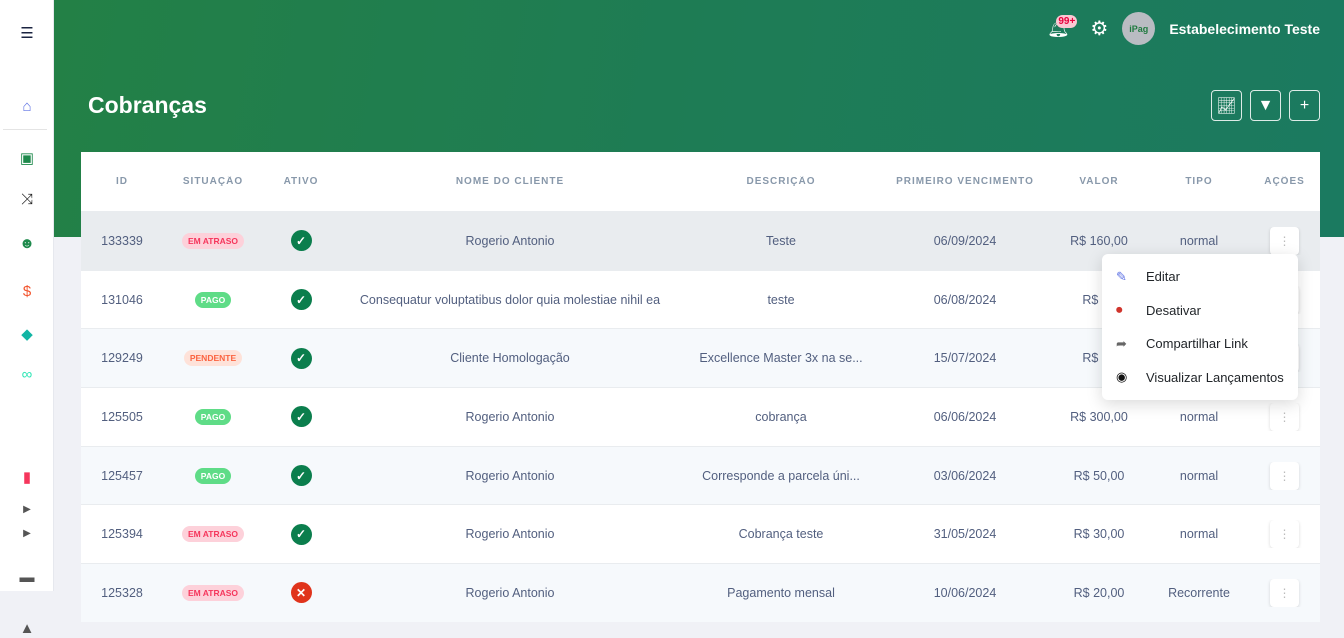  Describe the element at coordinates (147, 105) in the screenshot. I see `page-title: Cobranças` at that location.